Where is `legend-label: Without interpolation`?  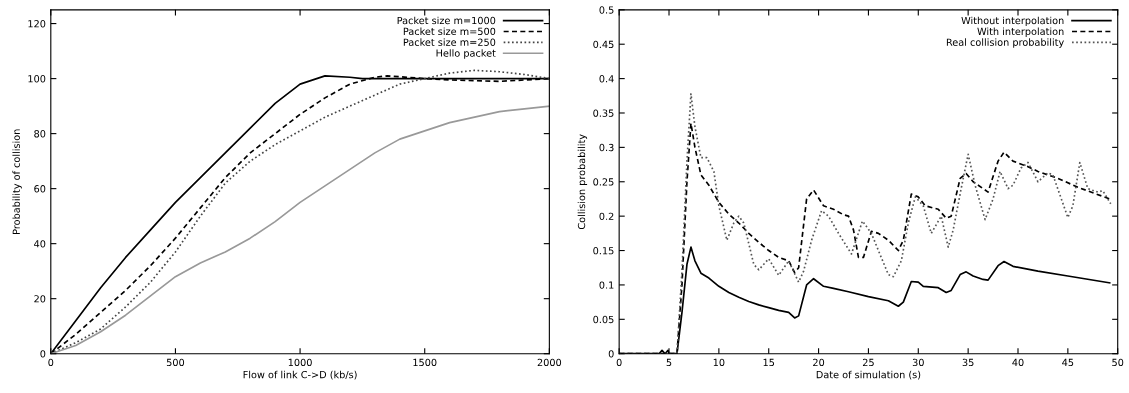 legend-label: Without interpolation is located at coordinates (1012, 21).